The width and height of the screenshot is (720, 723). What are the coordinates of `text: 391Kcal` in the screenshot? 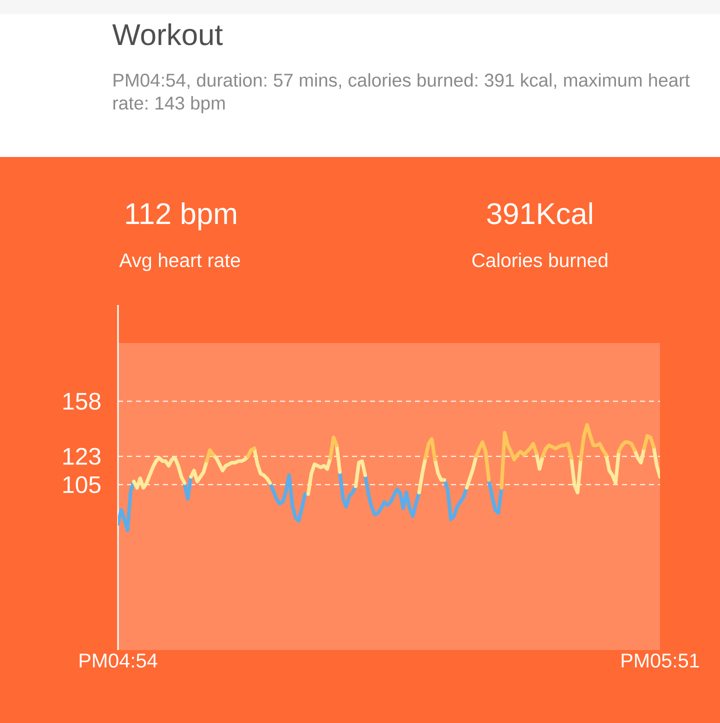 It's located at (539, 213).